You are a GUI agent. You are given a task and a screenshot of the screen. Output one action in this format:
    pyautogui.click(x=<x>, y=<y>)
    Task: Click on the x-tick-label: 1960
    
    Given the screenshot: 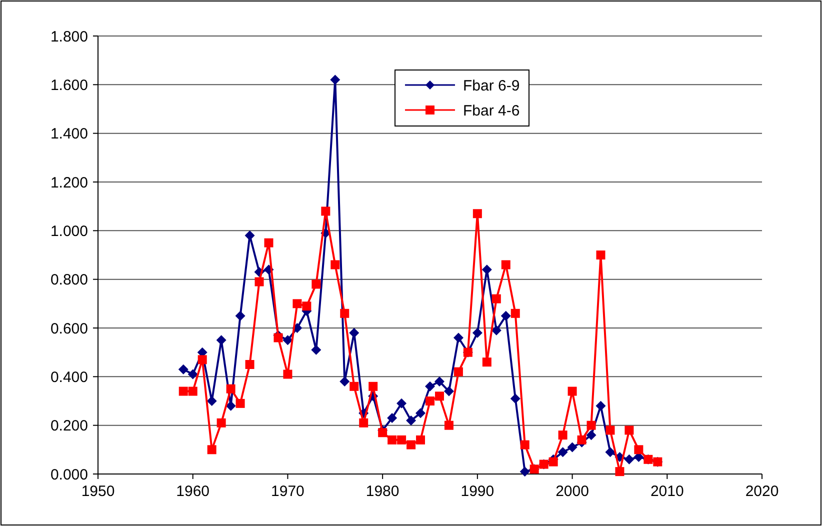 What is the action you would take?
    pyautogui.click(x=193, y=491)
    